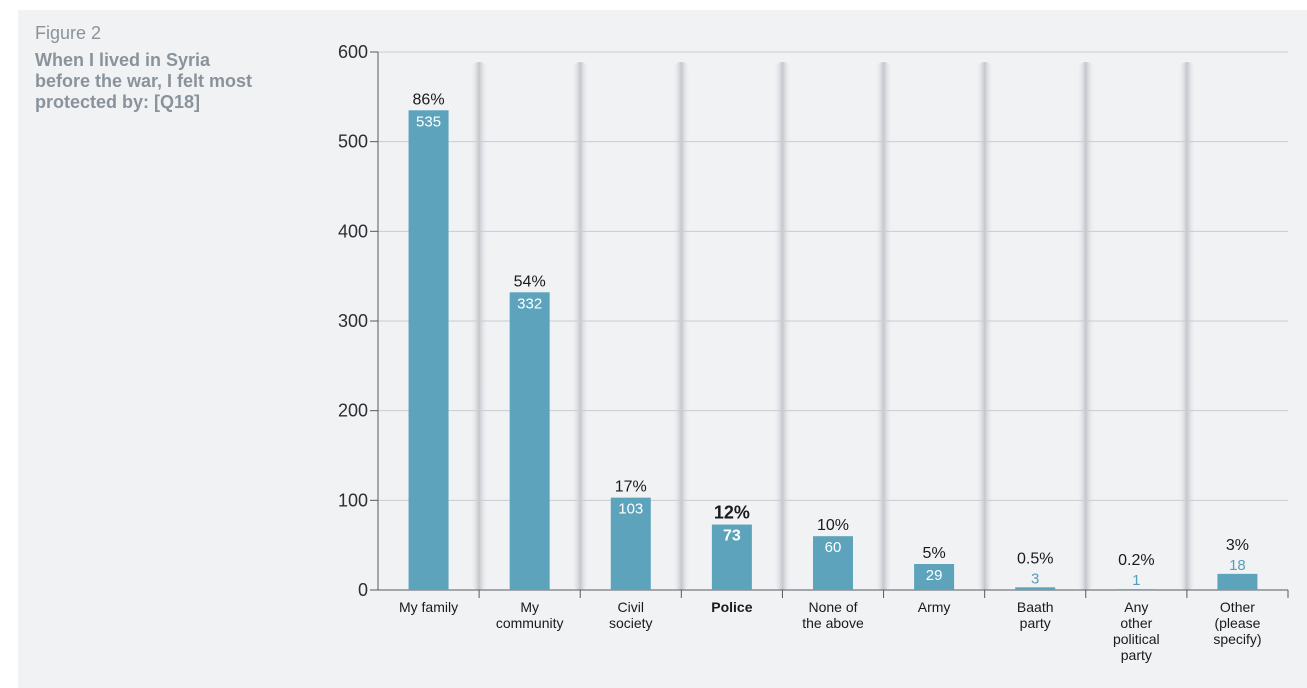 The image size is (1307, 688). Describe the element at coordinates (353, 500) in the screenshot. I see `y-tick-label: 100` at that location.